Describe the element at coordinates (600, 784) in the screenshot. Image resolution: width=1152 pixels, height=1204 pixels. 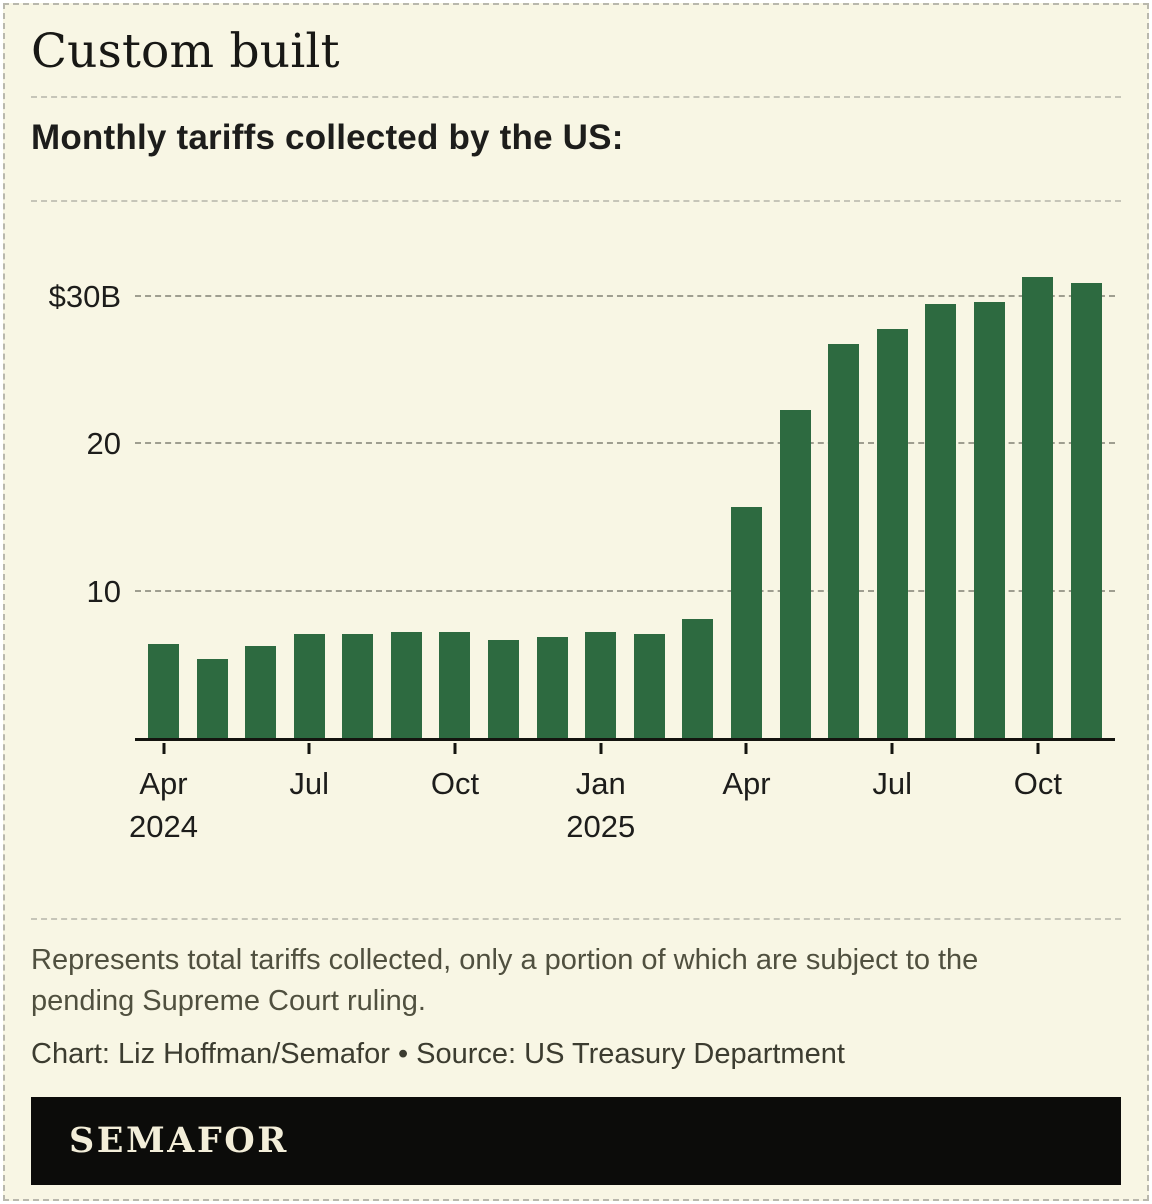
I see `x-axis-month: Jan` at that location.